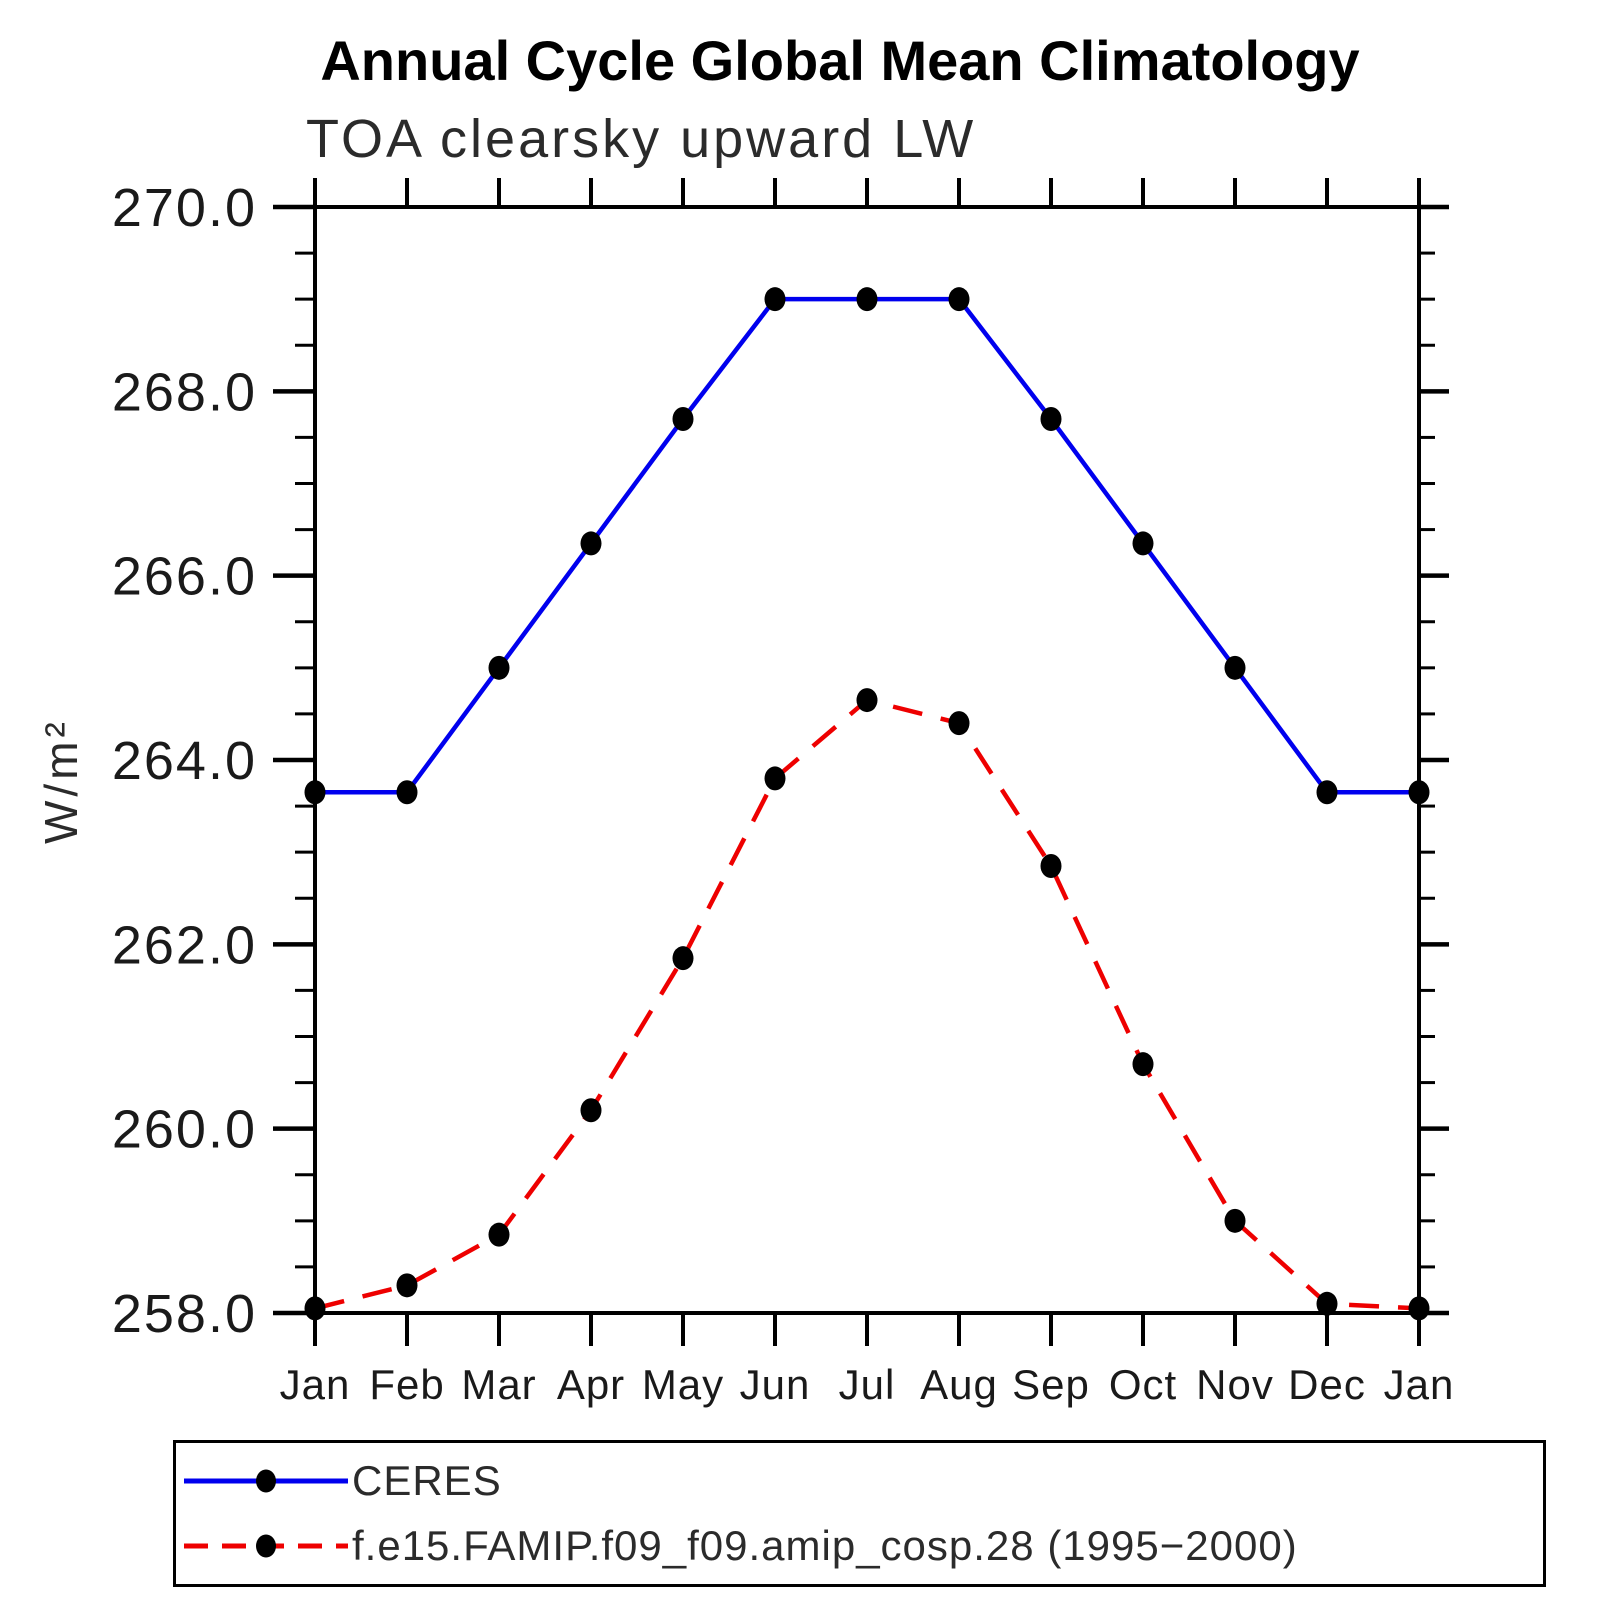 Image resolution: width=1624 pixels, height=1624 pixels. I want to click on x-tick-labels: Jan Feb Mar Apr May Jun Jul Aug Sep Oct Nov Dec Jan, so click(867, 1384).